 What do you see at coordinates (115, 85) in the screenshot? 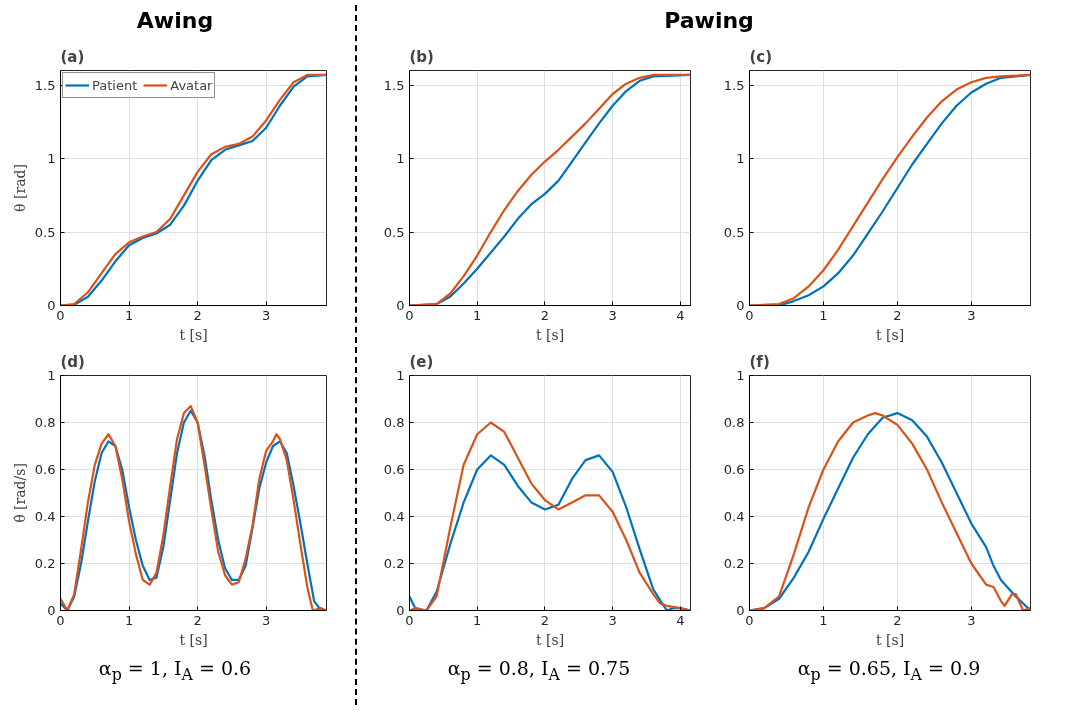
I see `legend-label: Patient` at bounding box center [115, 85].